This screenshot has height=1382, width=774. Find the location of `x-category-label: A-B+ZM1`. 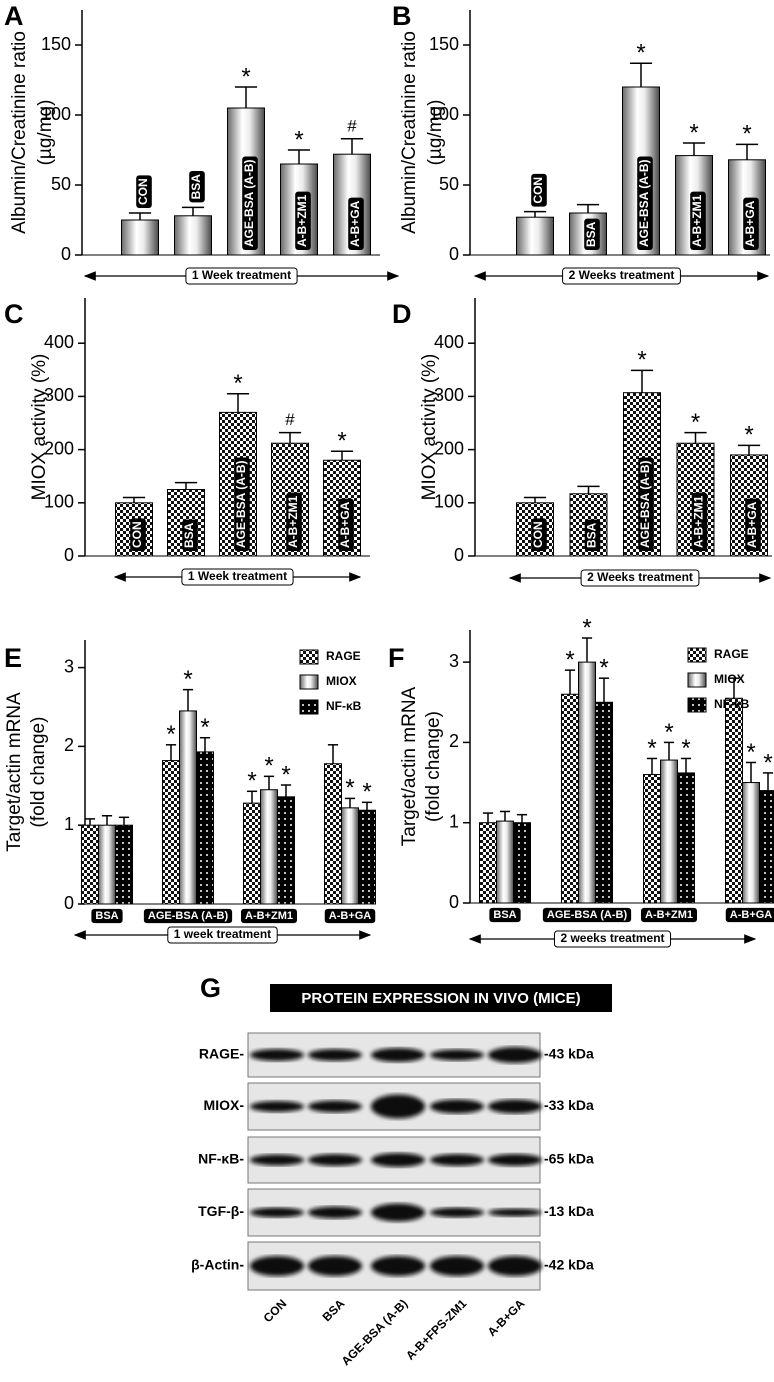

x-category-label: A-B+ZM1 is located at coordinates (669, 915).